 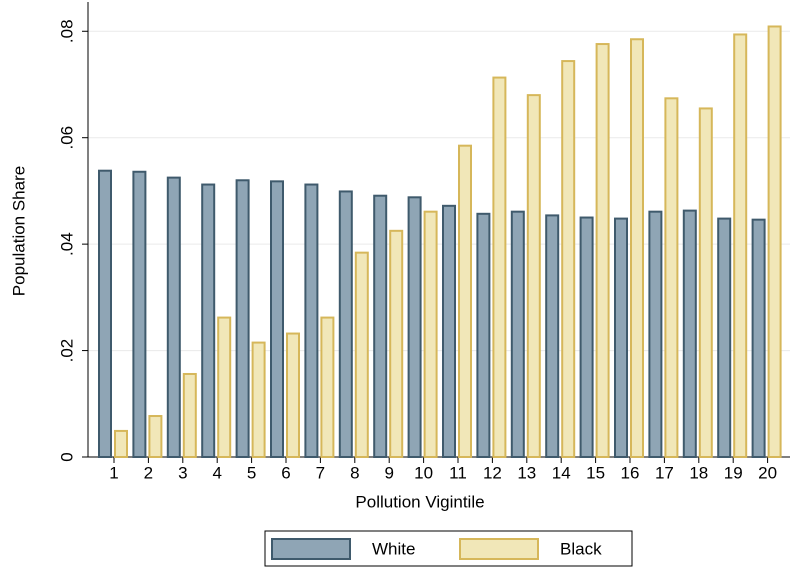 What do you see at coordinates (458, 472) in the screenshot?
I see `x-tick-label: 11` at bounding box center [458, 472].